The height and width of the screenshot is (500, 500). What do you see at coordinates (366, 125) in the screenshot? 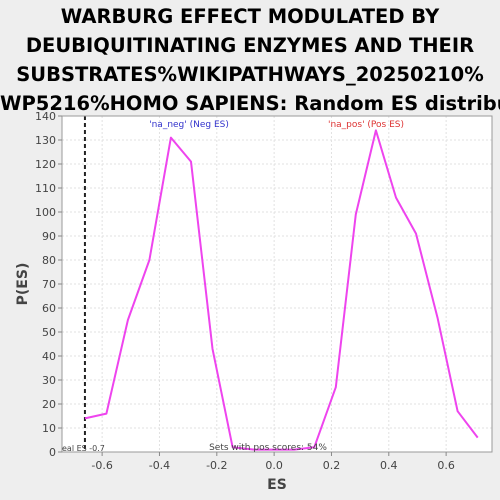
I see `pos-es-label: 'na_pos' (Pos ES)` at bounding box center [366, 125].